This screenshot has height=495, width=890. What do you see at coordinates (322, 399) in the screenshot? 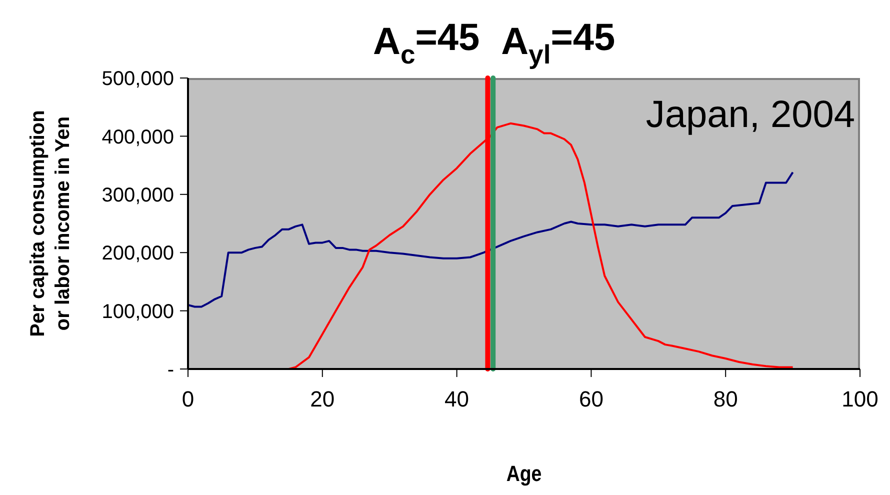
I see `x-tick-label: 20` at bounding box center [322, 399].